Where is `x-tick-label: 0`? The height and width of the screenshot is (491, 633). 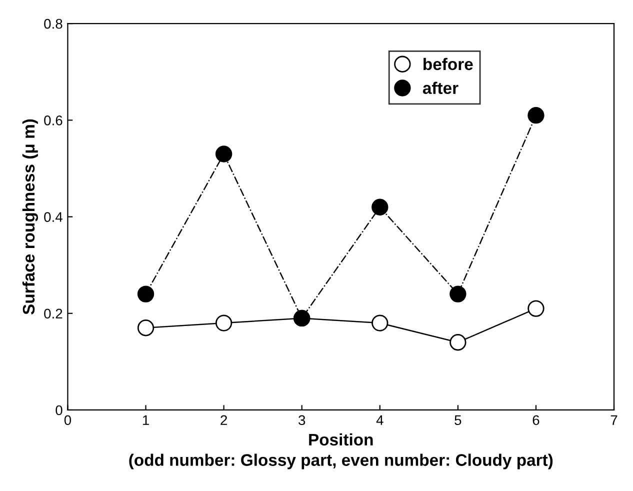 x-tick-label: 0 is located at coordinates (68, 420).